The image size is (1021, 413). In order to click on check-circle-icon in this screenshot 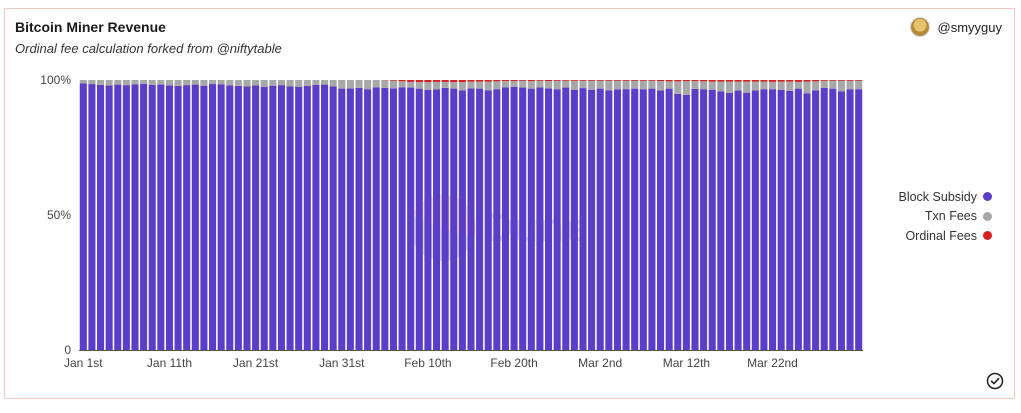, I will do `click(995, 381)`.